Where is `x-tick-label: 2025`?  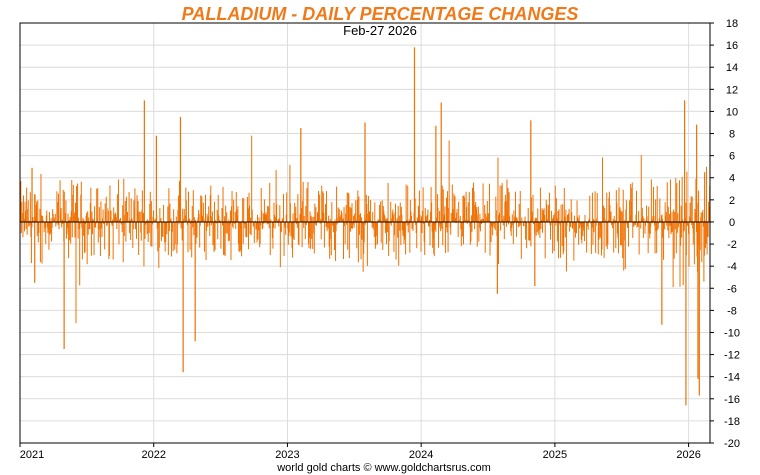
x-tick-label: 2025 is located at coordinates (555, 455).